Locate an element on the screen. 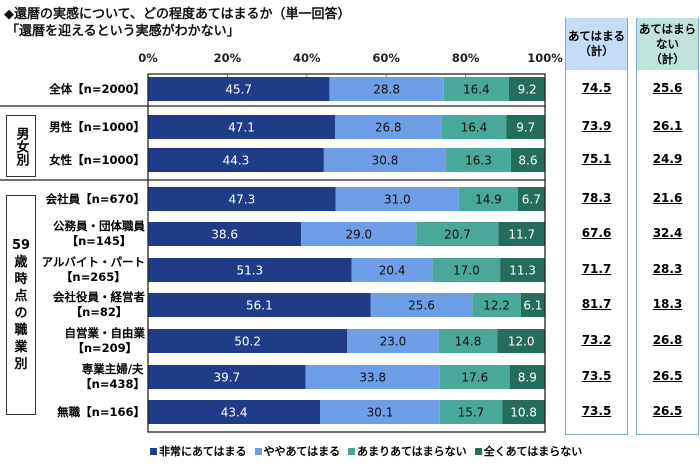  x-tick-label: 60% is located at coordinates (386, 58).